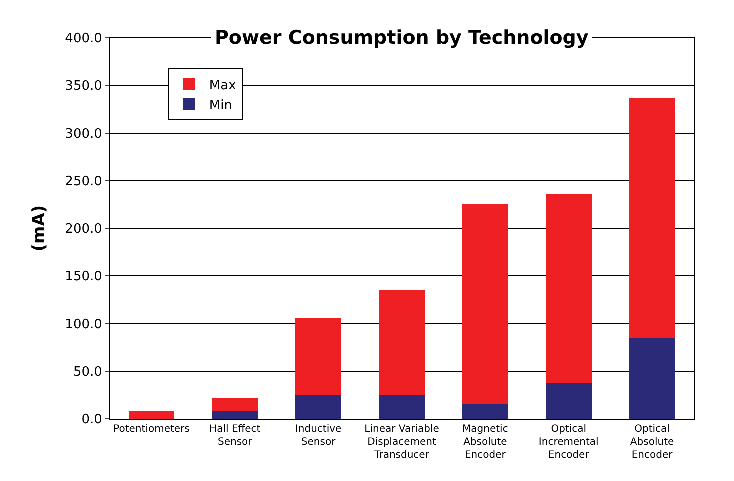 Image resolution: width=734 pixels, height=481 pixels. Describe the element at coordinates (83, 39) in the screenshot. I see `y-tick-label: 400.0` at that location.